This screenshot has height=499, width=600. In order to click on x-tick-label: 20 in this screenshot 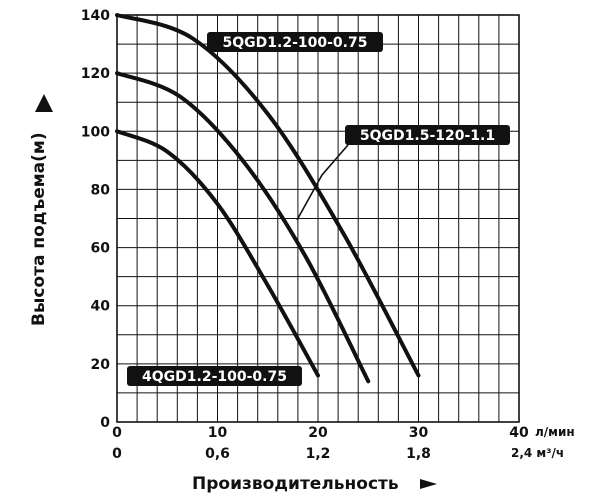, I will do `click(318, 433)`.